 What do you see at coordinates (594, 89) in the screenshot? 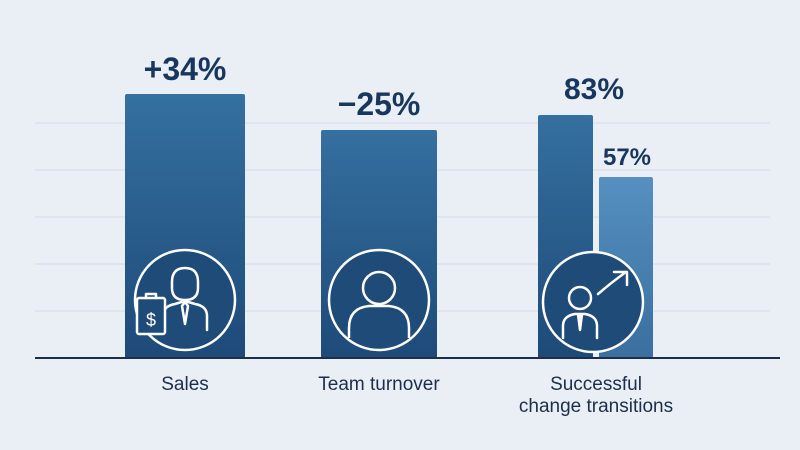
I see `data-label: 83%` at bounding box center [594, 89].